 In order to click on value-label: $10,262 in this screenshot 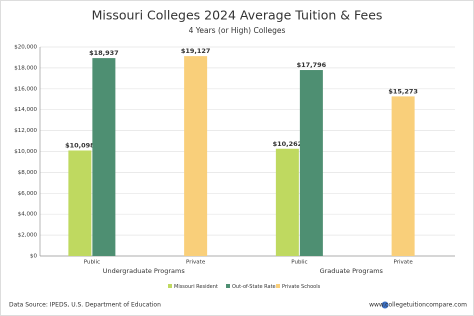, I will do `click(288, 144)`.